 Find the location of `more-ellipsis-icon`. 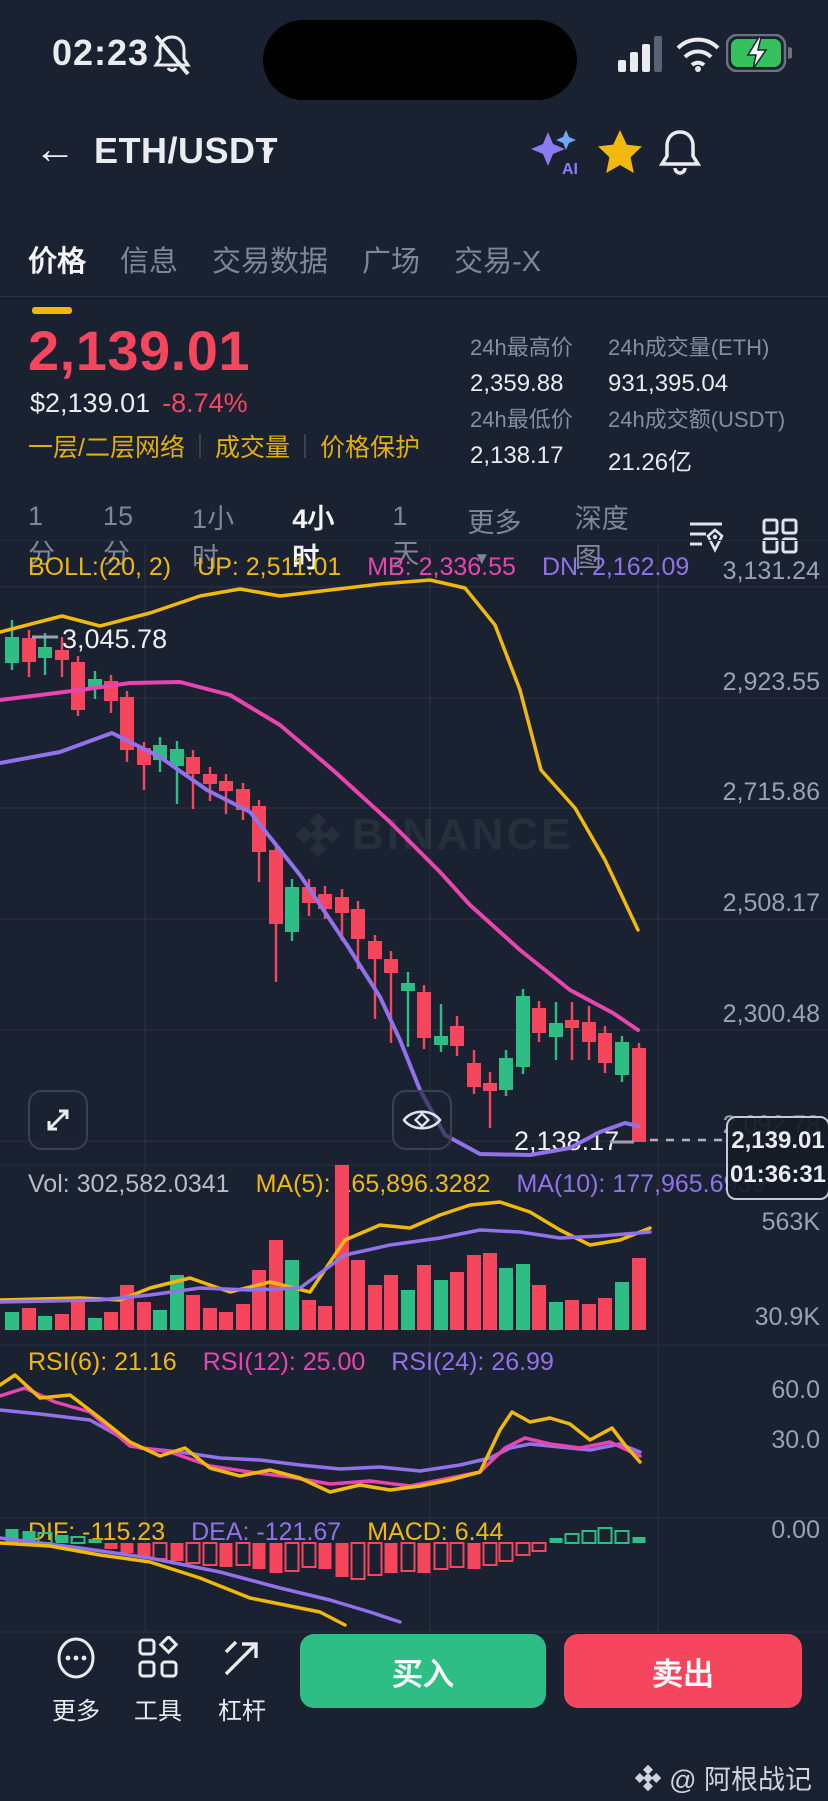

more-ellipsis-icon is located at coordinates (76, 1658).